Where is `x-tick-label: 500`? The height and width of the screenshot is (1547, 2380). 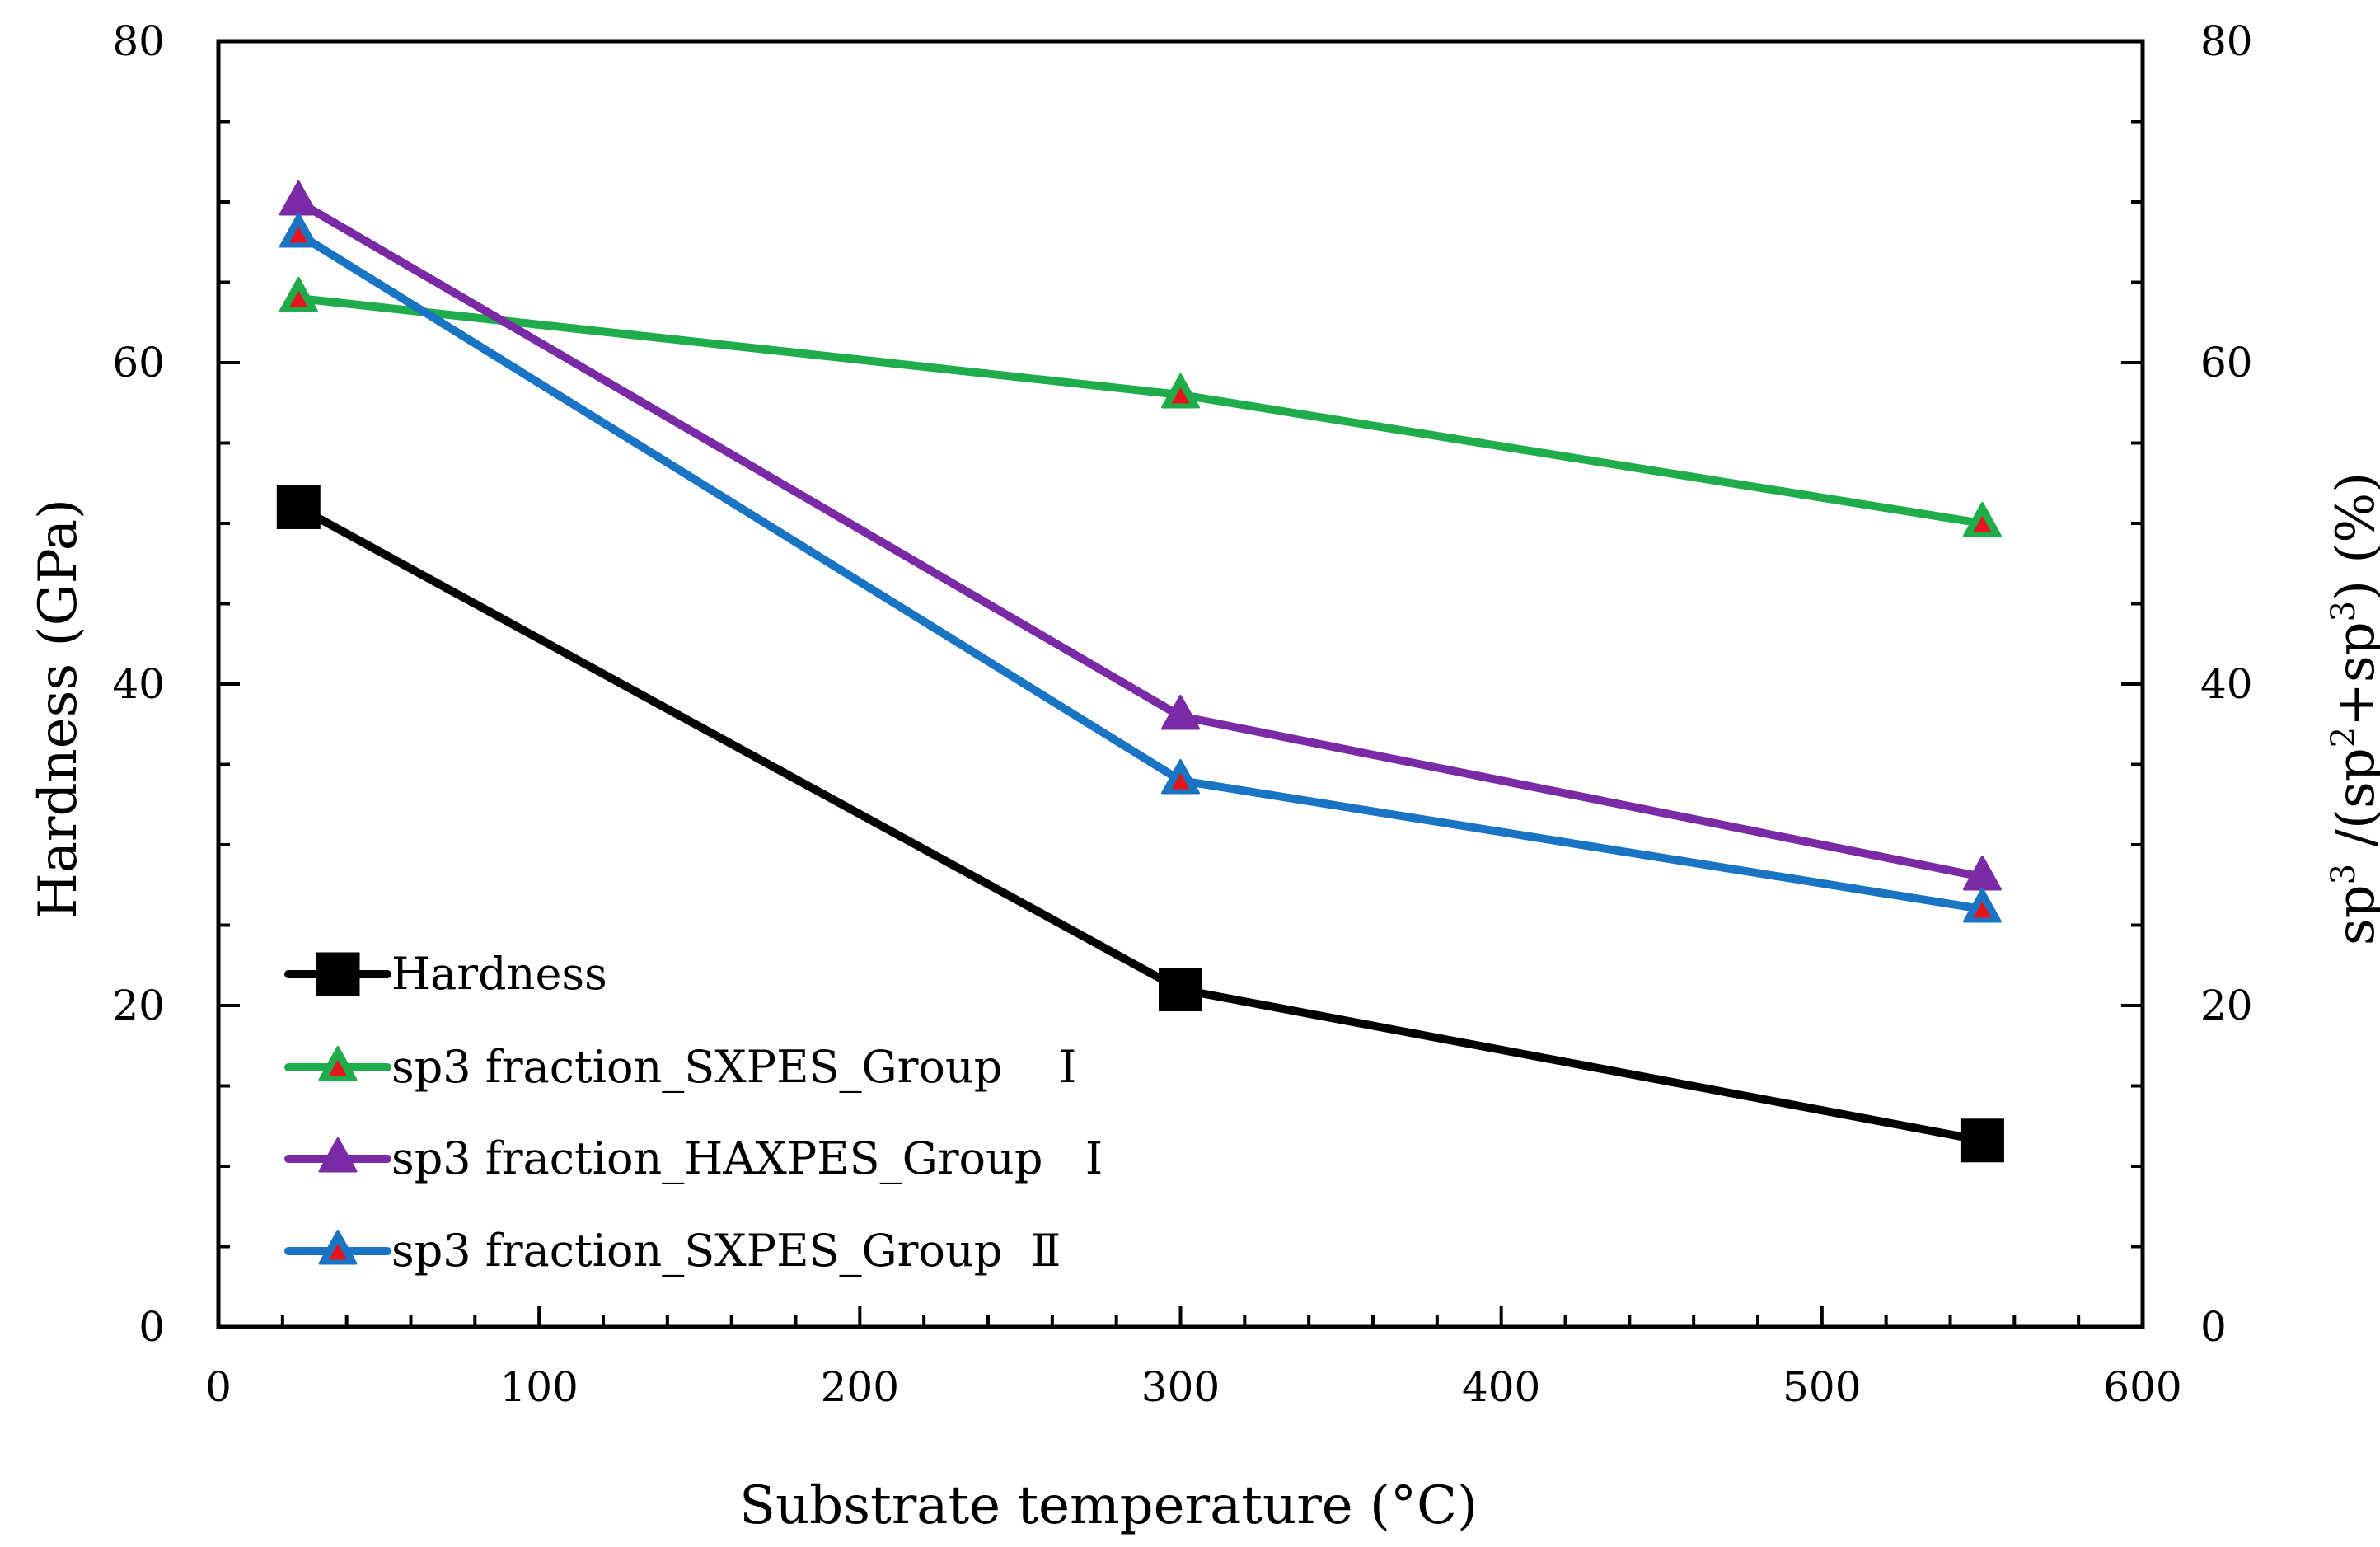
x-tick-label: 500 is located at coordinates (1822, 1387).